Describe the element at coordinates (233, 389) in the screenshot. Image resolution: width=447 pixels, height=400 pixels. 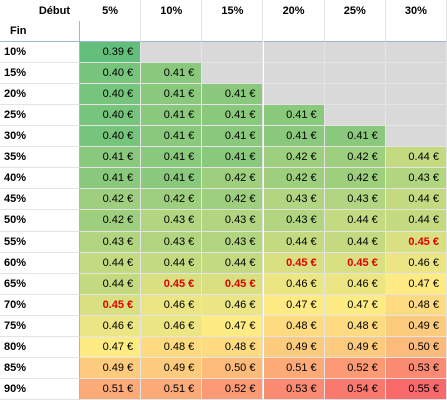
I see `value-cell: 0.52 €` at that location.